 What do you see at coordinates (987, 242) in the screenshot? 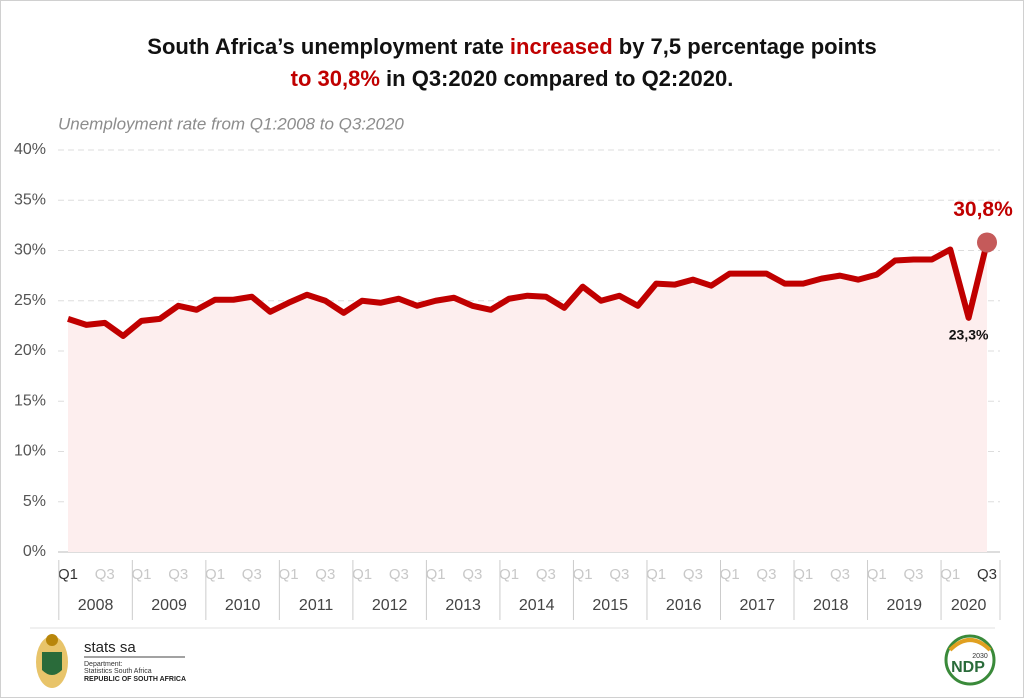
I see `end-point` at bounding box center [987, 242].